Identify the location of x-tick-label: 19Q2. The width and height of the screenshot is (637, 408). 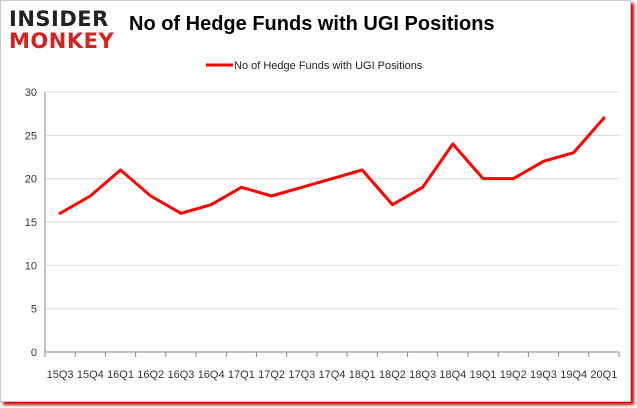
(513, 375).